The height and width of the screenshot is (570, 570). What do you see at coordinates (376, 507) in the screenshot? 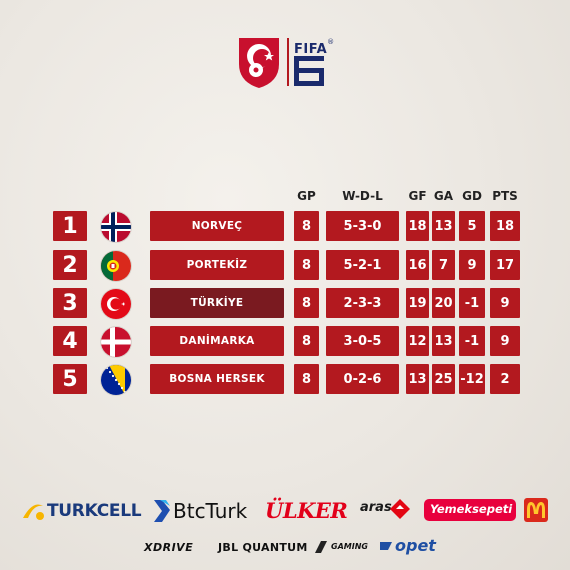
I see `aras-logo: aras` at bounding box center [376, 507].